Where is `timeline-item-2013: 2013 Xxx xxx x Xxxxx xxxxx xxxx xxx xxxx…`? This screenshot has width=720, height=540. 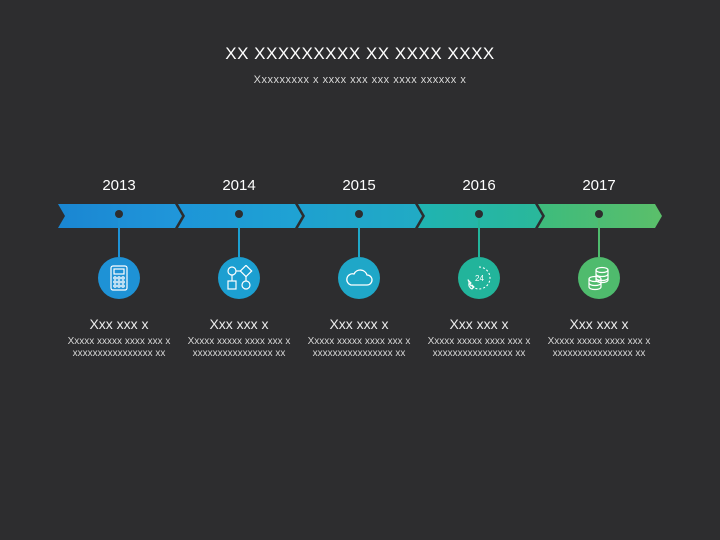
timeline-item-2013: 2013 Xxx xxx x Xxxxx xxxxx xxxx xxx xxxx… is located at coordinates (119, 267).